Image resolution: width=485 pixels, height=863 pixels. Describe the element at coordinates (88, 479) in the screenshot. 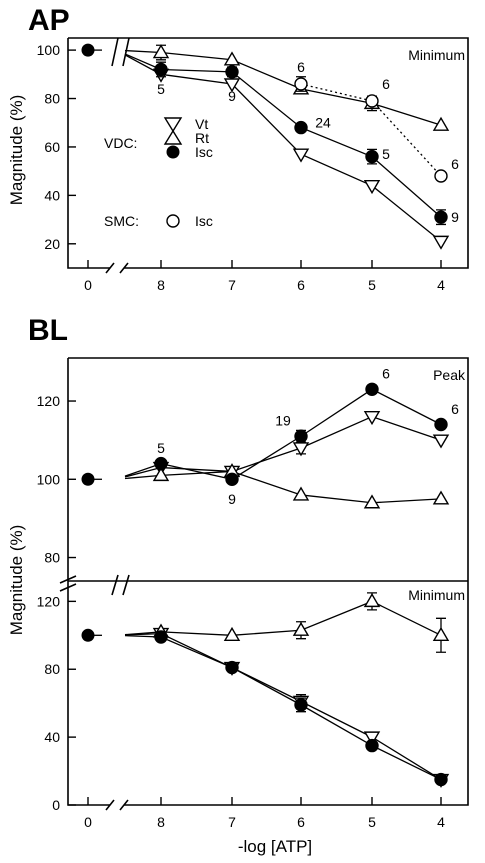

I see `bl-peak-baseline-marker` at that location.